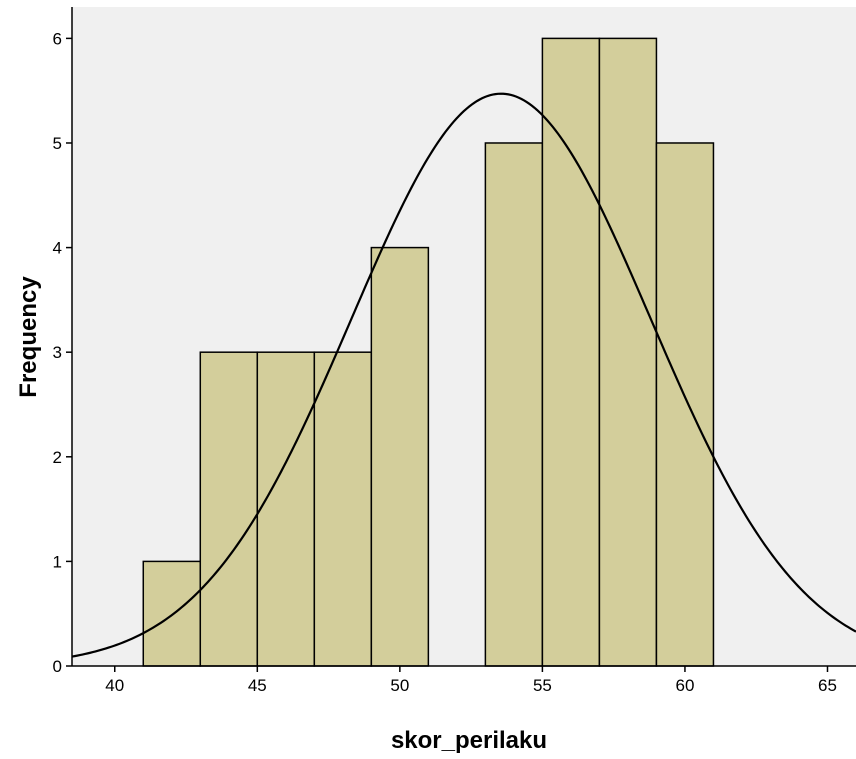 The width and height of the screenshot is (856, 759). I want to click on y-tick-label: 2, so click(57, 457).